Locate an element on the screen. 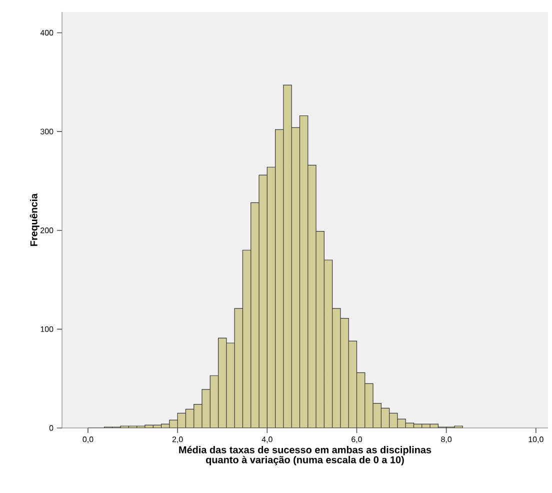 The height and width of the screenshot is (493, 552). y-axis-title: Frequência is located at coordinates (35, 219).